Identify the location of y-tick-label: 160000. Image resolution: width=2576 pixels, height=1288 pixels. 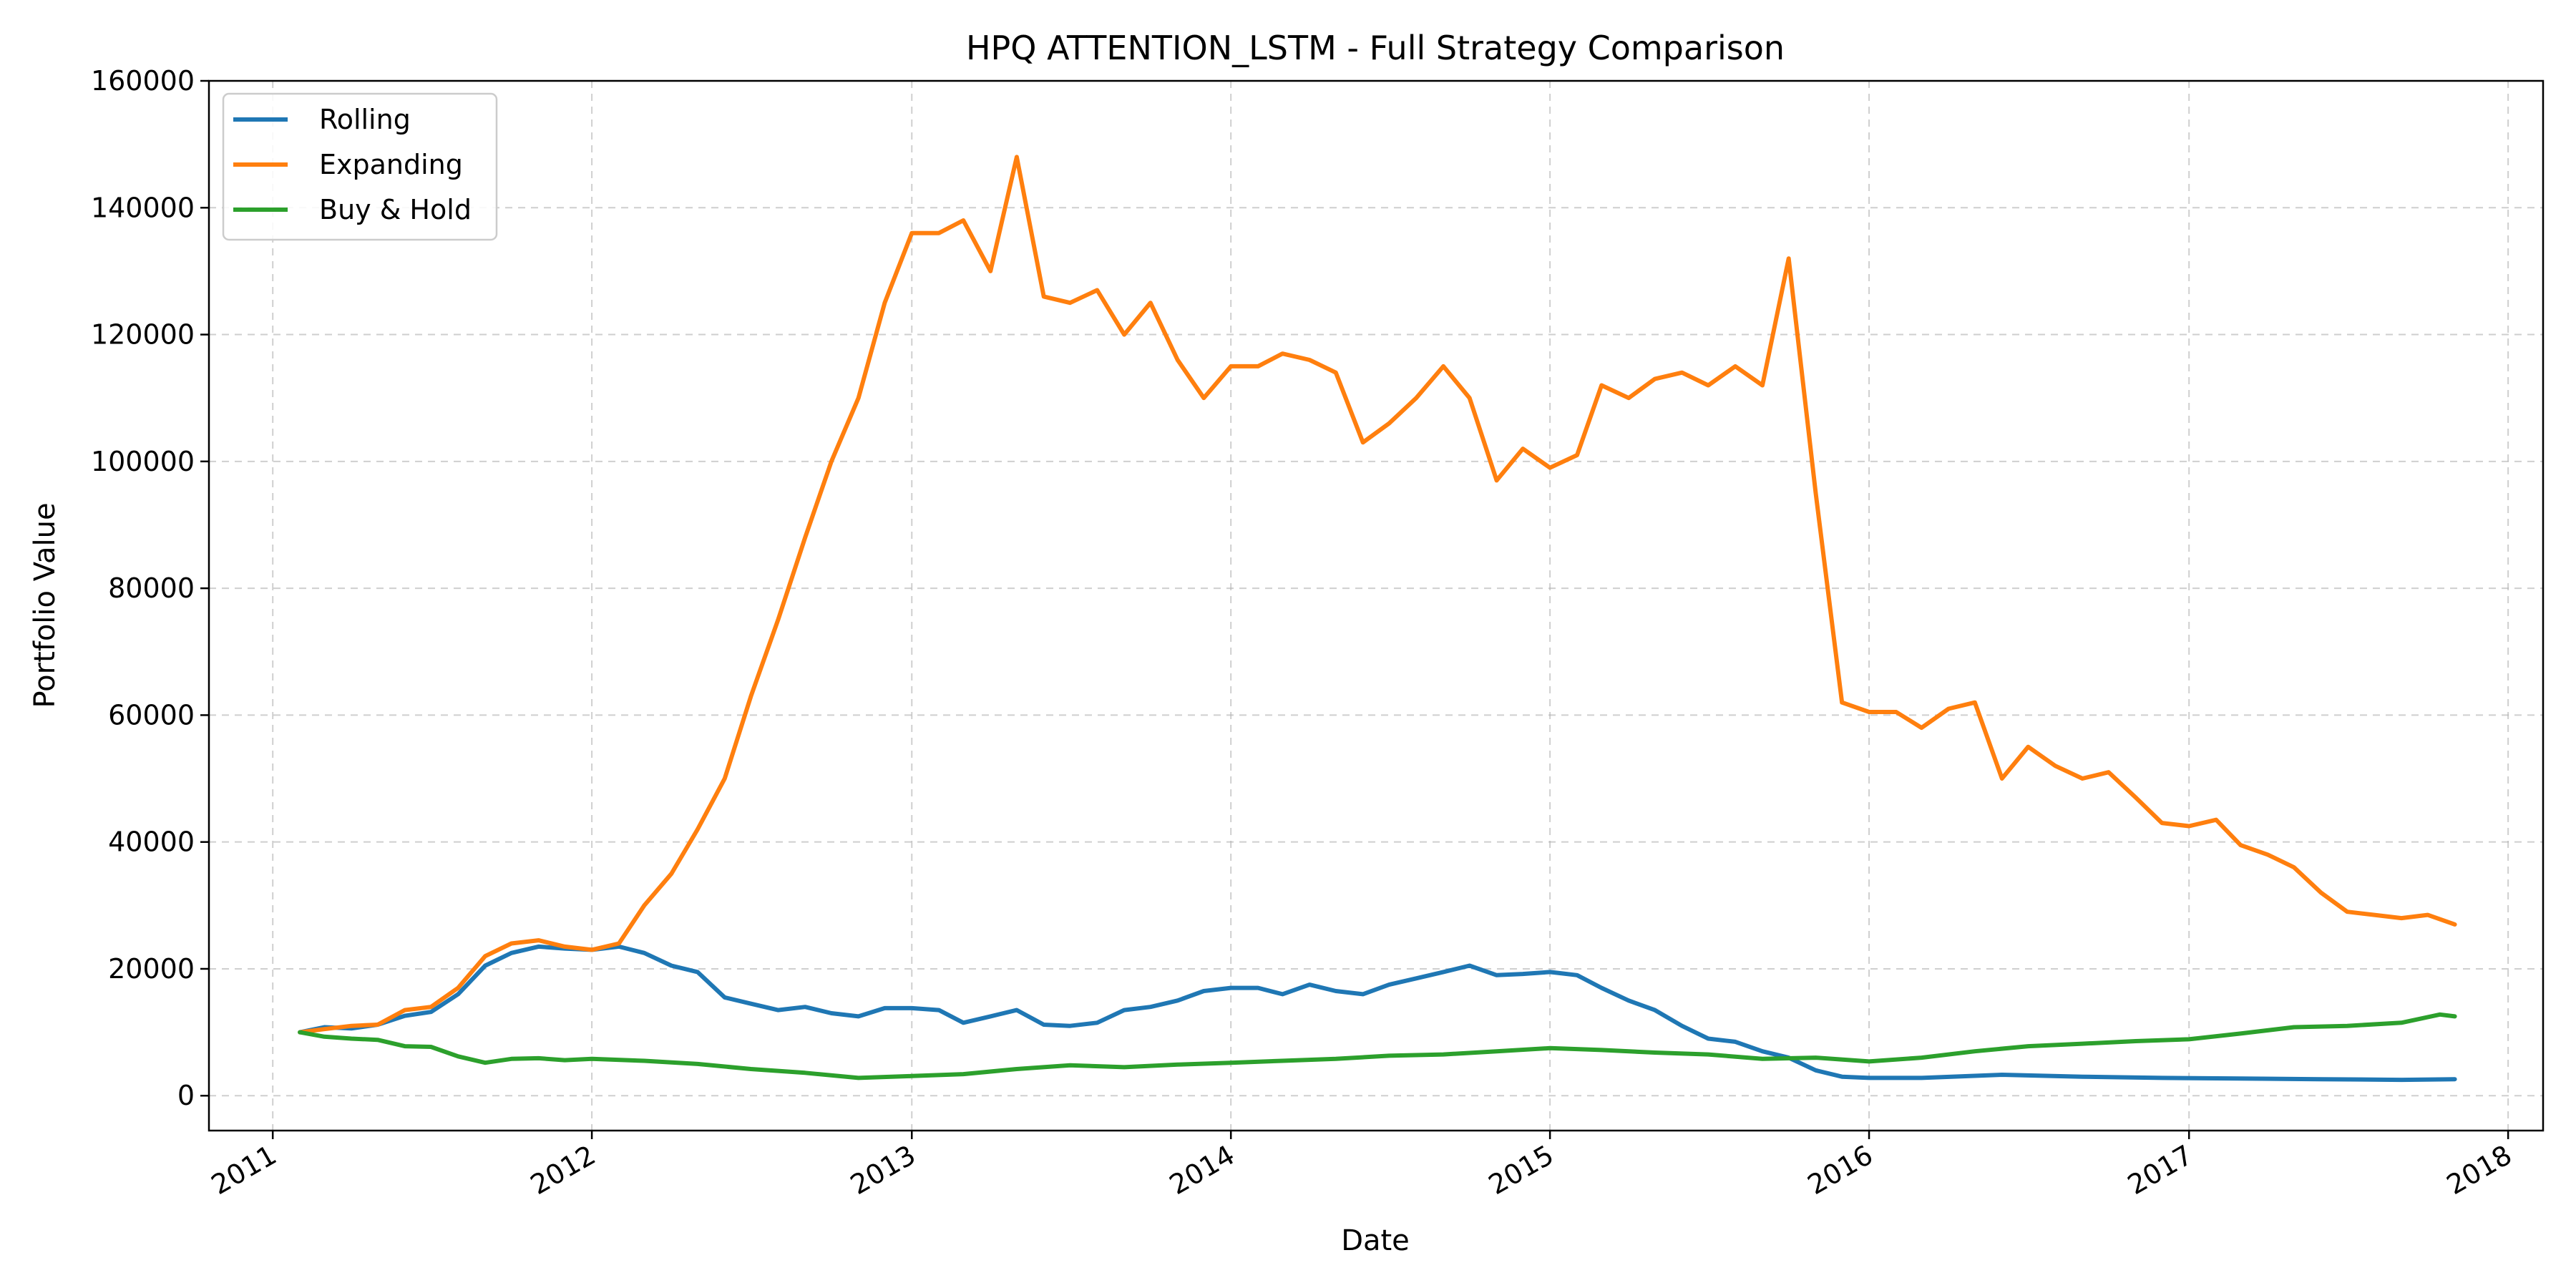
(143, 81).